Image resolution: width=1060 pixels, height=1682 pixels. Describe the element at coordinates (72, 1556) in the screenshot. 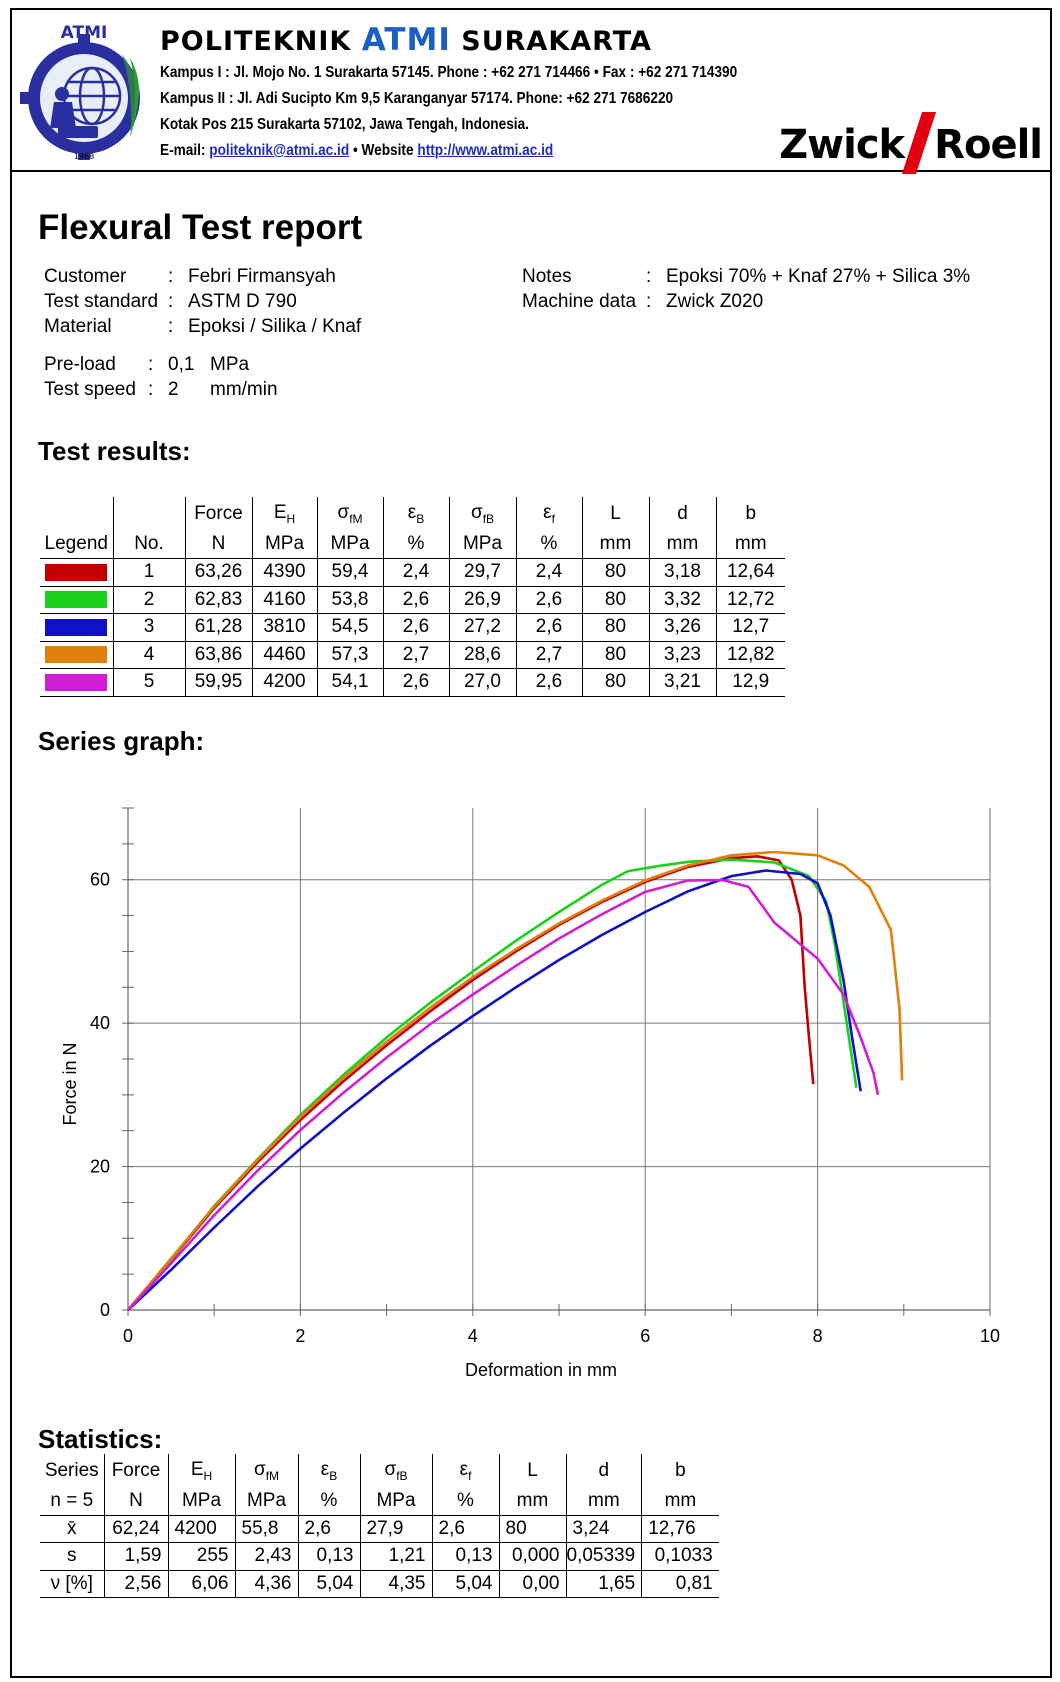

I see `row-label: s` at that location.